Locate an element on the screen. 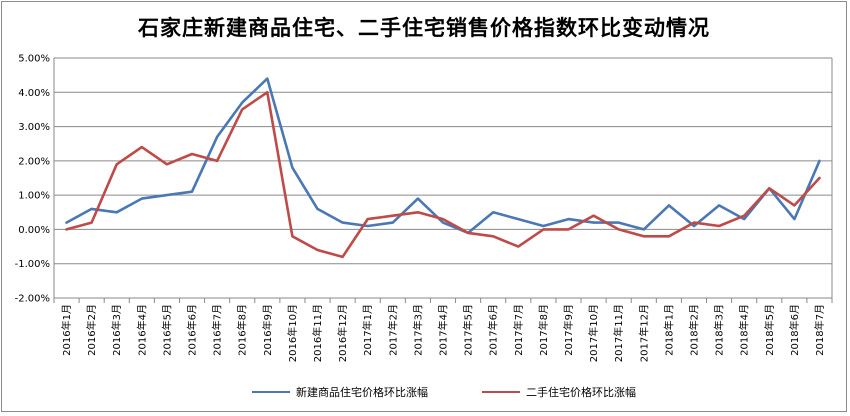 Image resolution: width=850 pixels, height=416 pixels. chart-title: 石家庄新建商品住宅、二手住宅销售价格指数环比变动情况 is located at coordinates (424, 28).